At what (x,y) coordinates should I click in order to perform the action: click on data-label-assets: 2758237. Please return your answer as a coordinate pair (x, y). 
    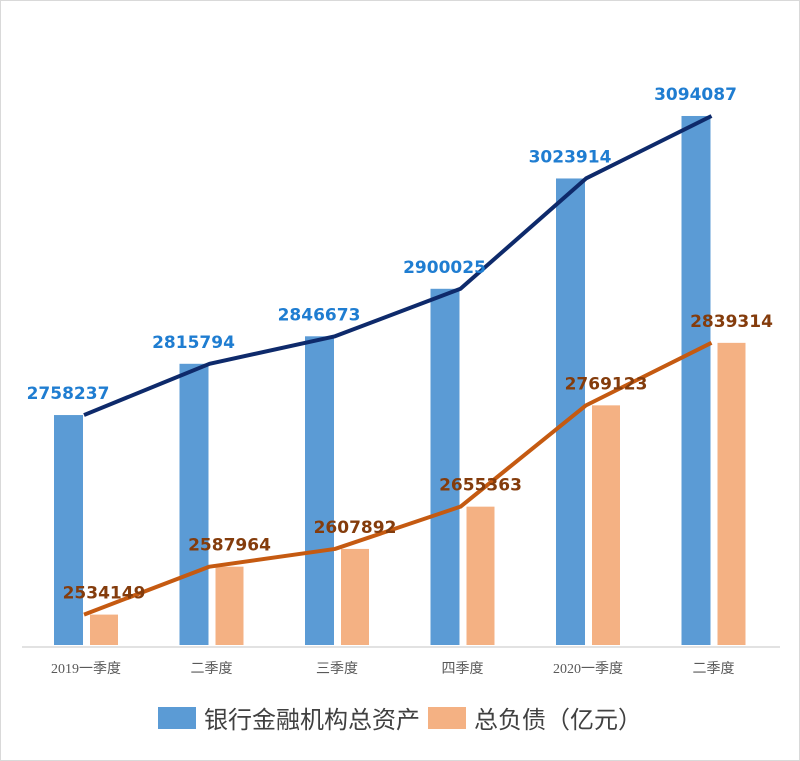
    Looking at the image, I should click on (68, 394).